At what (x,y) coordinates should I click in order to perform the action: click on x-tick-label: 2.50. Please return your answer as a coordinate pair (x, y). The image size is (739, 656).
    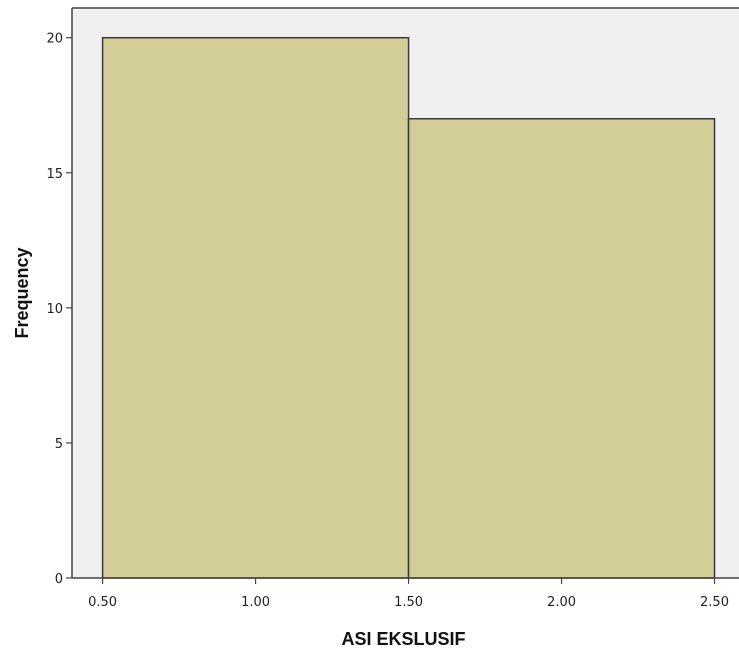
    Looking at the image, I should click on (714, 602).